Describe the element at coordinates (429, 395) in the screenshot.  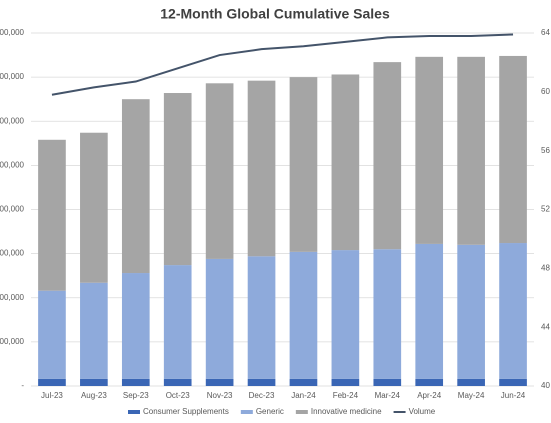
I see `x-tick-label: Apr-24` at that location.